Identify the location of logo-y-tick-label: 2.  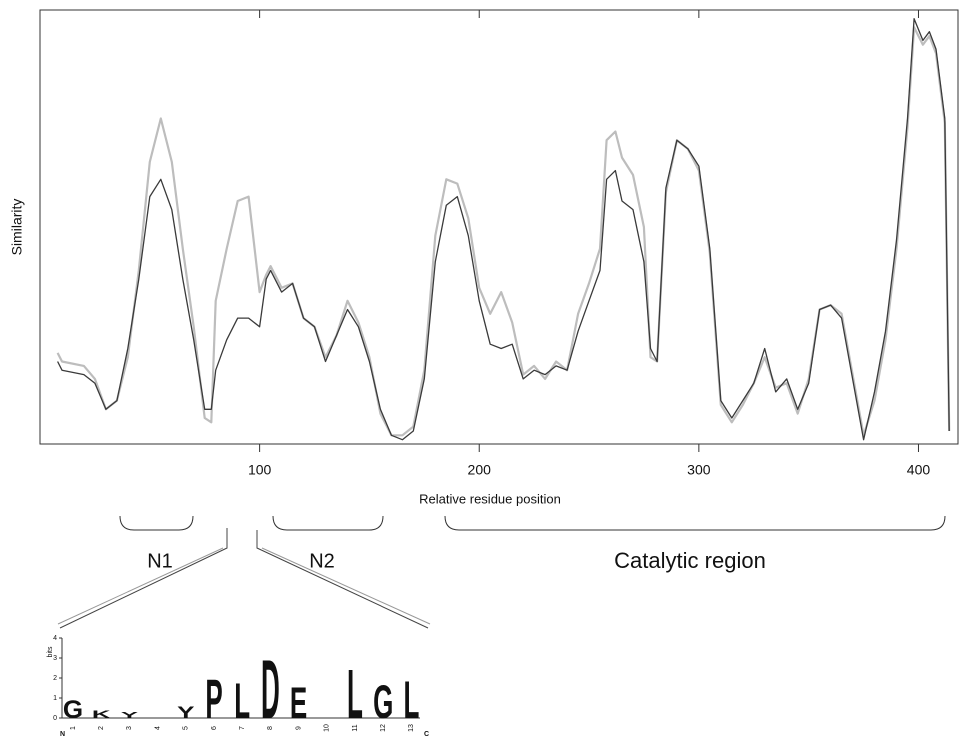
(55, 678).